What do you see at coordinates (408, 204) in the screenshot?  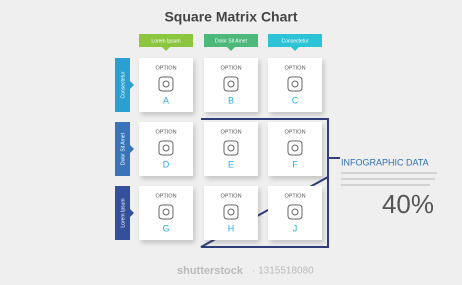 I see `callout-value: 40%` at bounding box center [408, 204].